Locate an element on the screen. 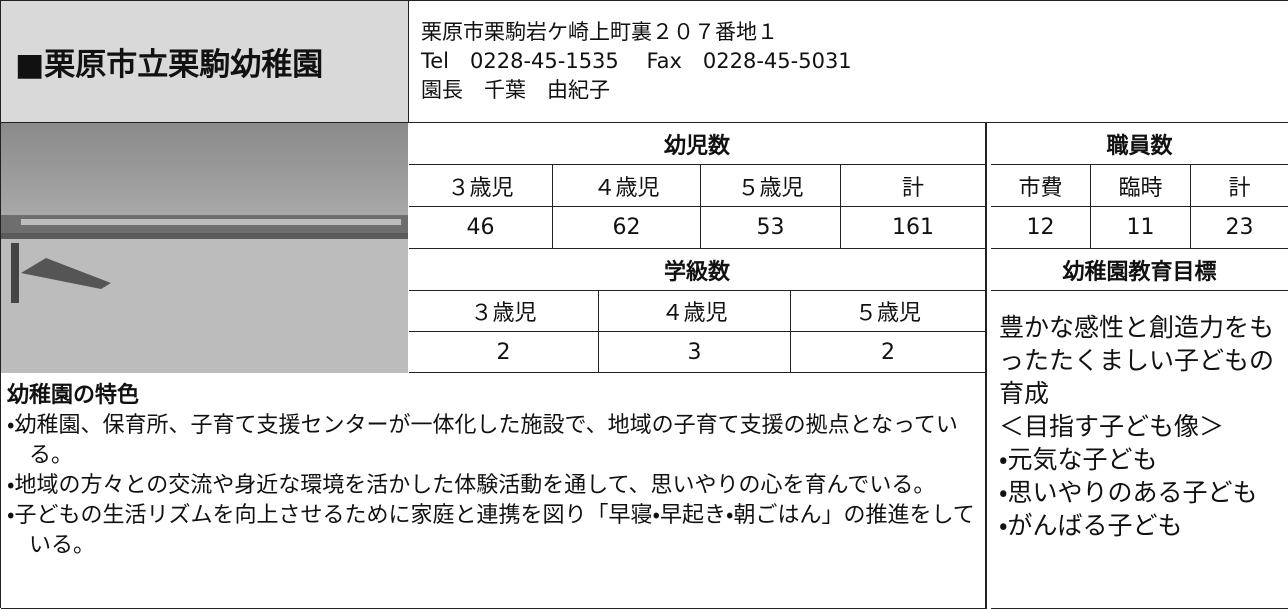 This screenshot has height=609, width=1288. ideal-item: ・思いやりのある子ども is located at coordinates (1128, 492).